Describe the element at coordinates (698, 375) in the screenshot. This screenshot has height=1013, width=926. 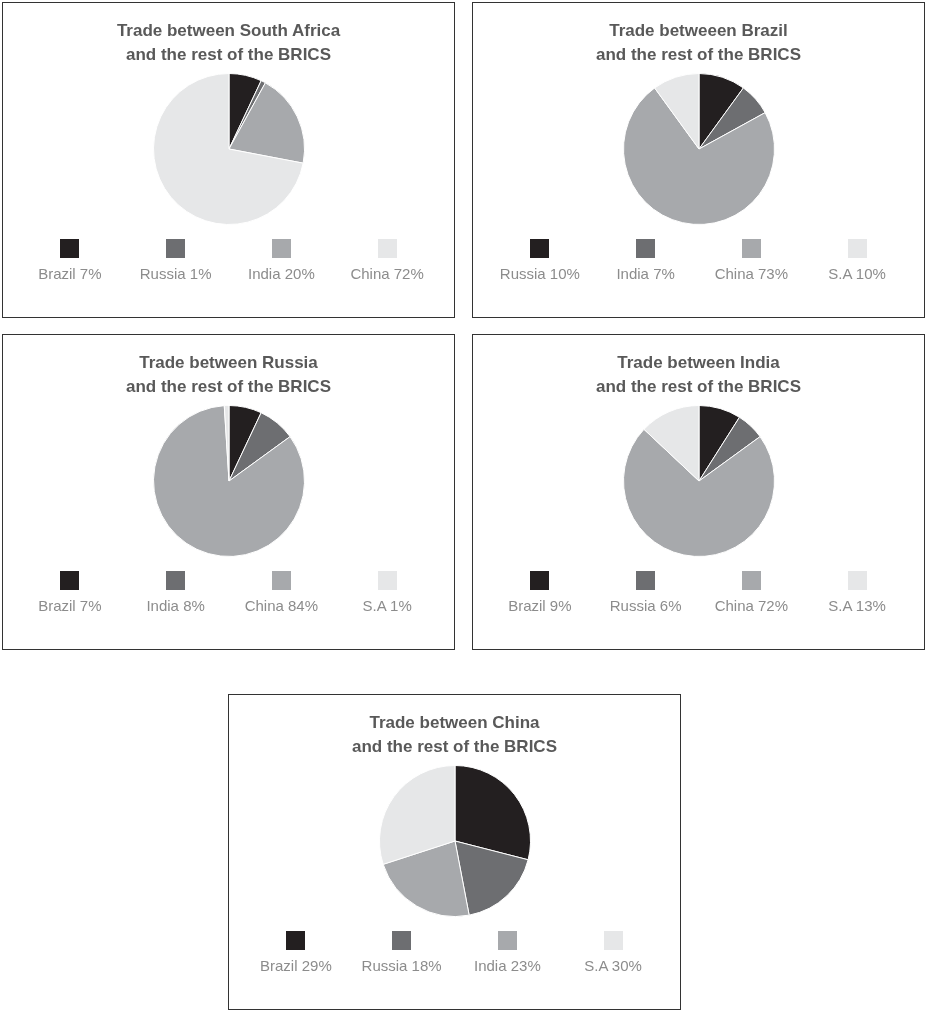
I see `chart-title: Trade between India and the rest of the BRICS` at that location.